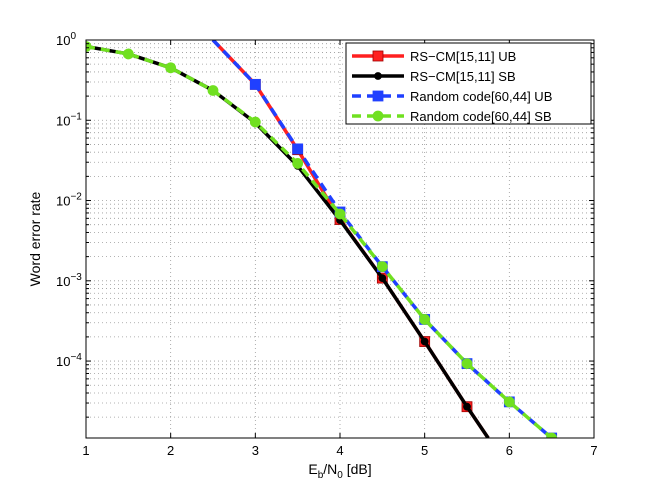 The width and height of the screenshot is (654, 492). I want to click on legend-label: RS−CM[15,11] SB, so click(463, 76).